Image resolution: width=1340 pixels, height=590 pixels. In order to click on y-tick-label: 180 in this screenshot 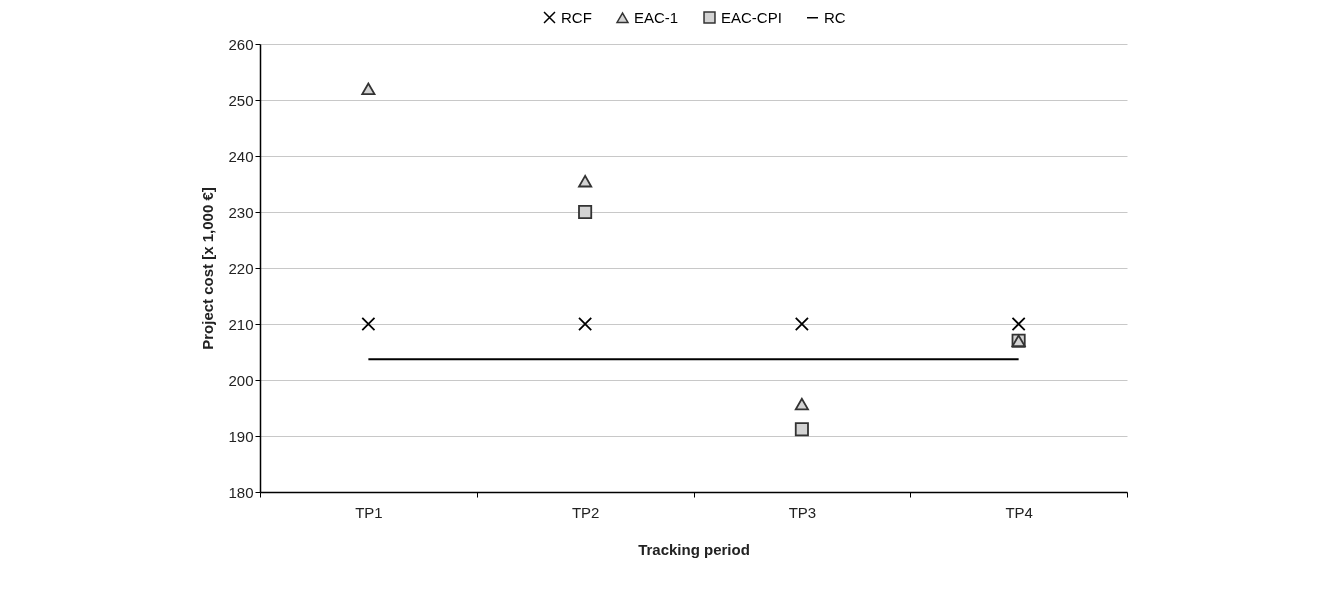, I will do `click(241, 492)`.